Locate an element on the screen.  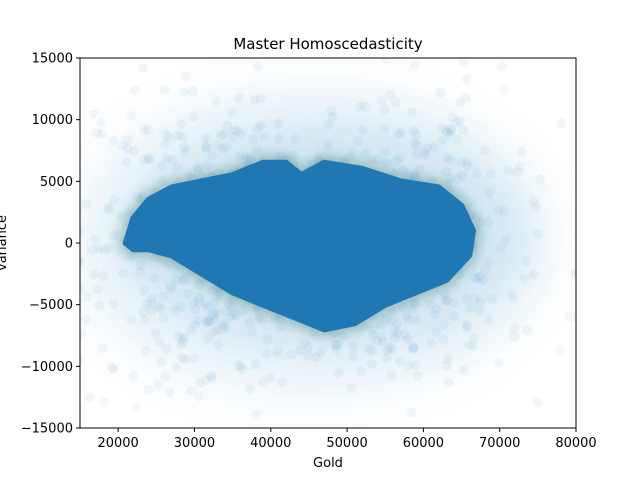
x-tick-label: 80000 is located at coordinates (575, 443).